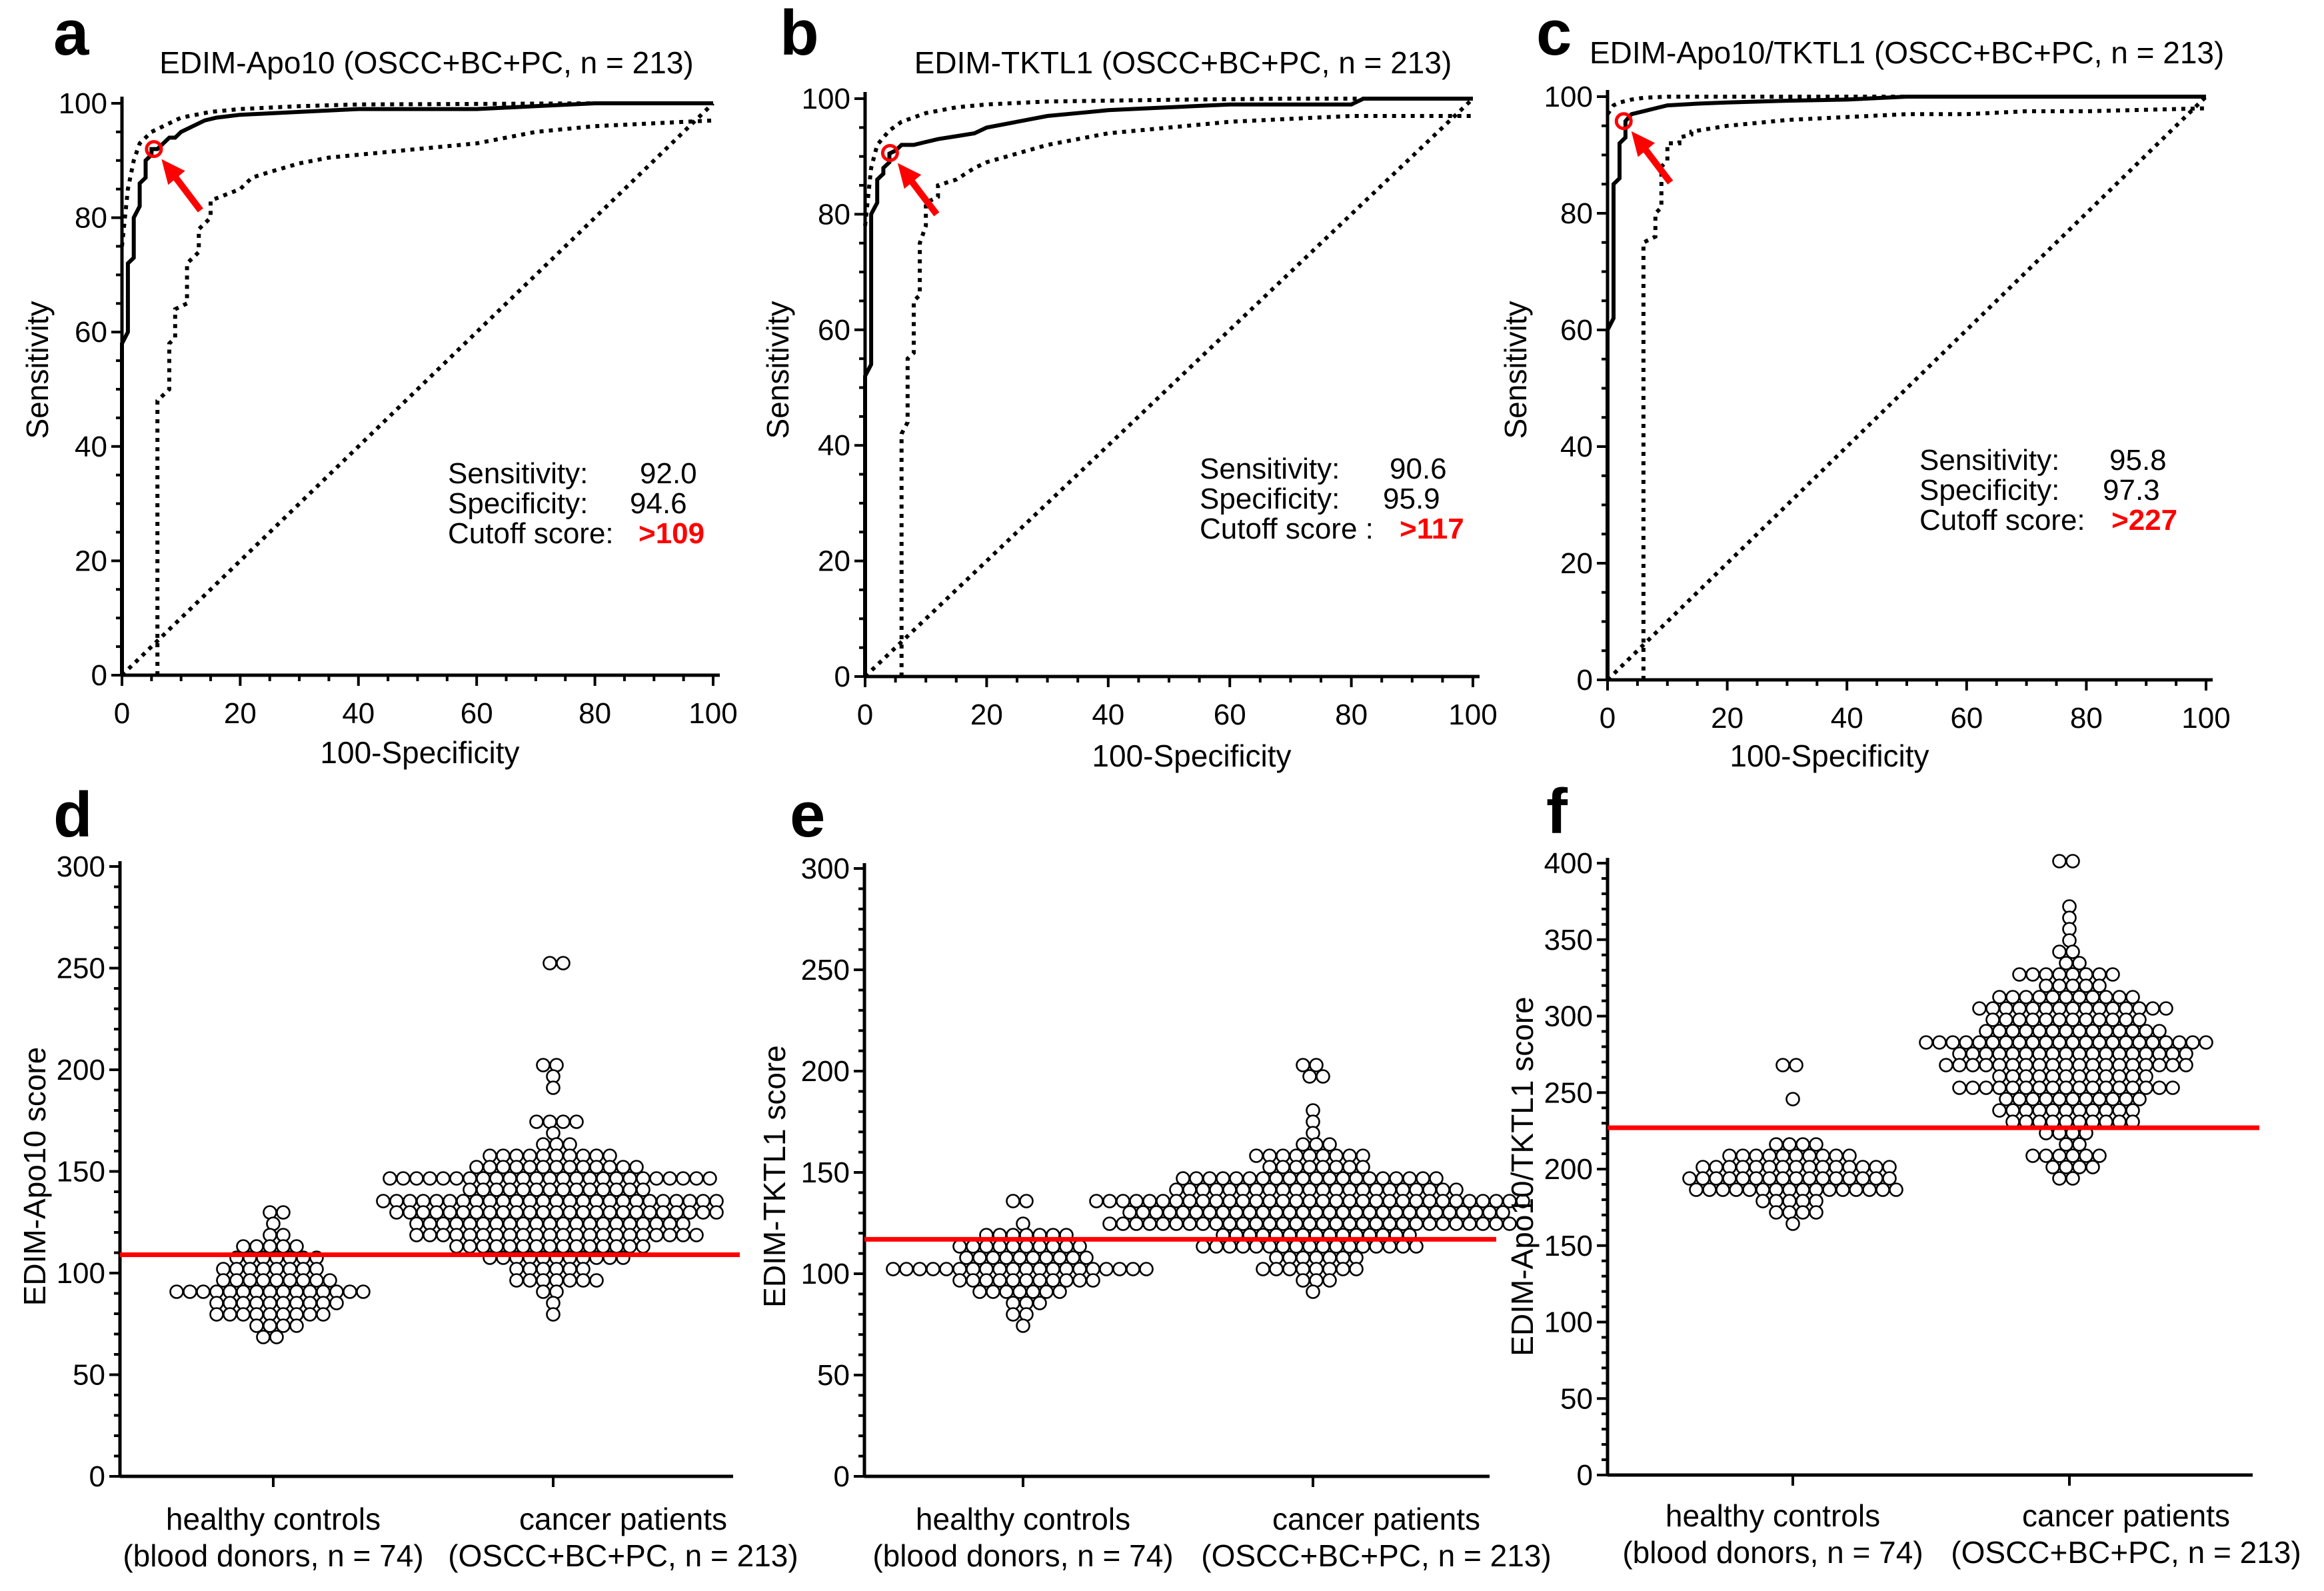 Image resolution: width=2324 pixels, height=1591 pixels. I want to click on specificity-label-c: Specificity:, so click(1989, 490).